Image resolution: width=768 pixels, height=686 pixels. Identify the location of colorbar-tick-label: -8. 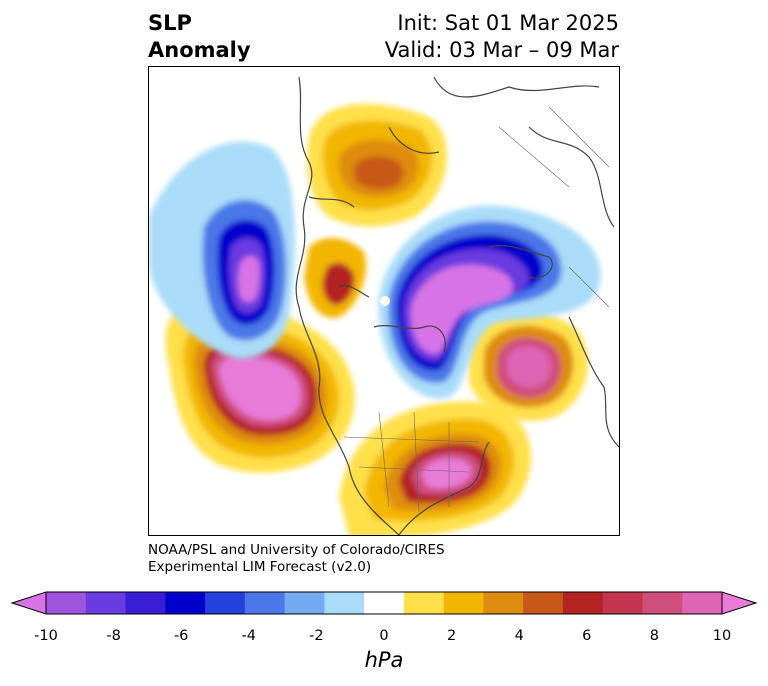
(113, 636).